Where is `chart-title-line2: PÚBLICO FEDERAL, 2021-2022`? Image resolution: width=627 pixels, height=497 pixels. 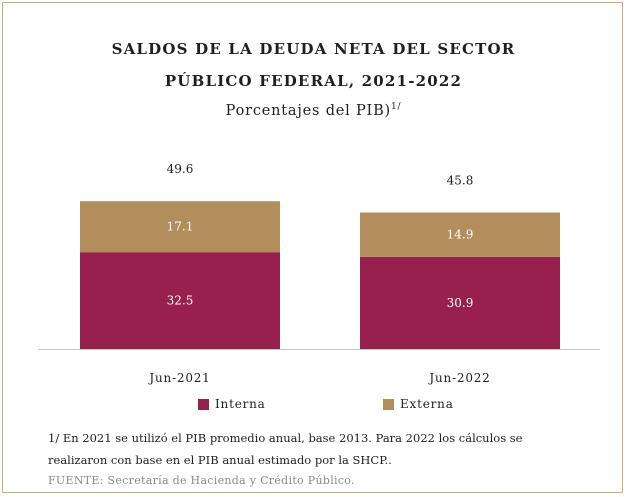
chart-title-line2: PÚBLICO FEDERAL, 2021-2022 is located at coordinates (313, 81).